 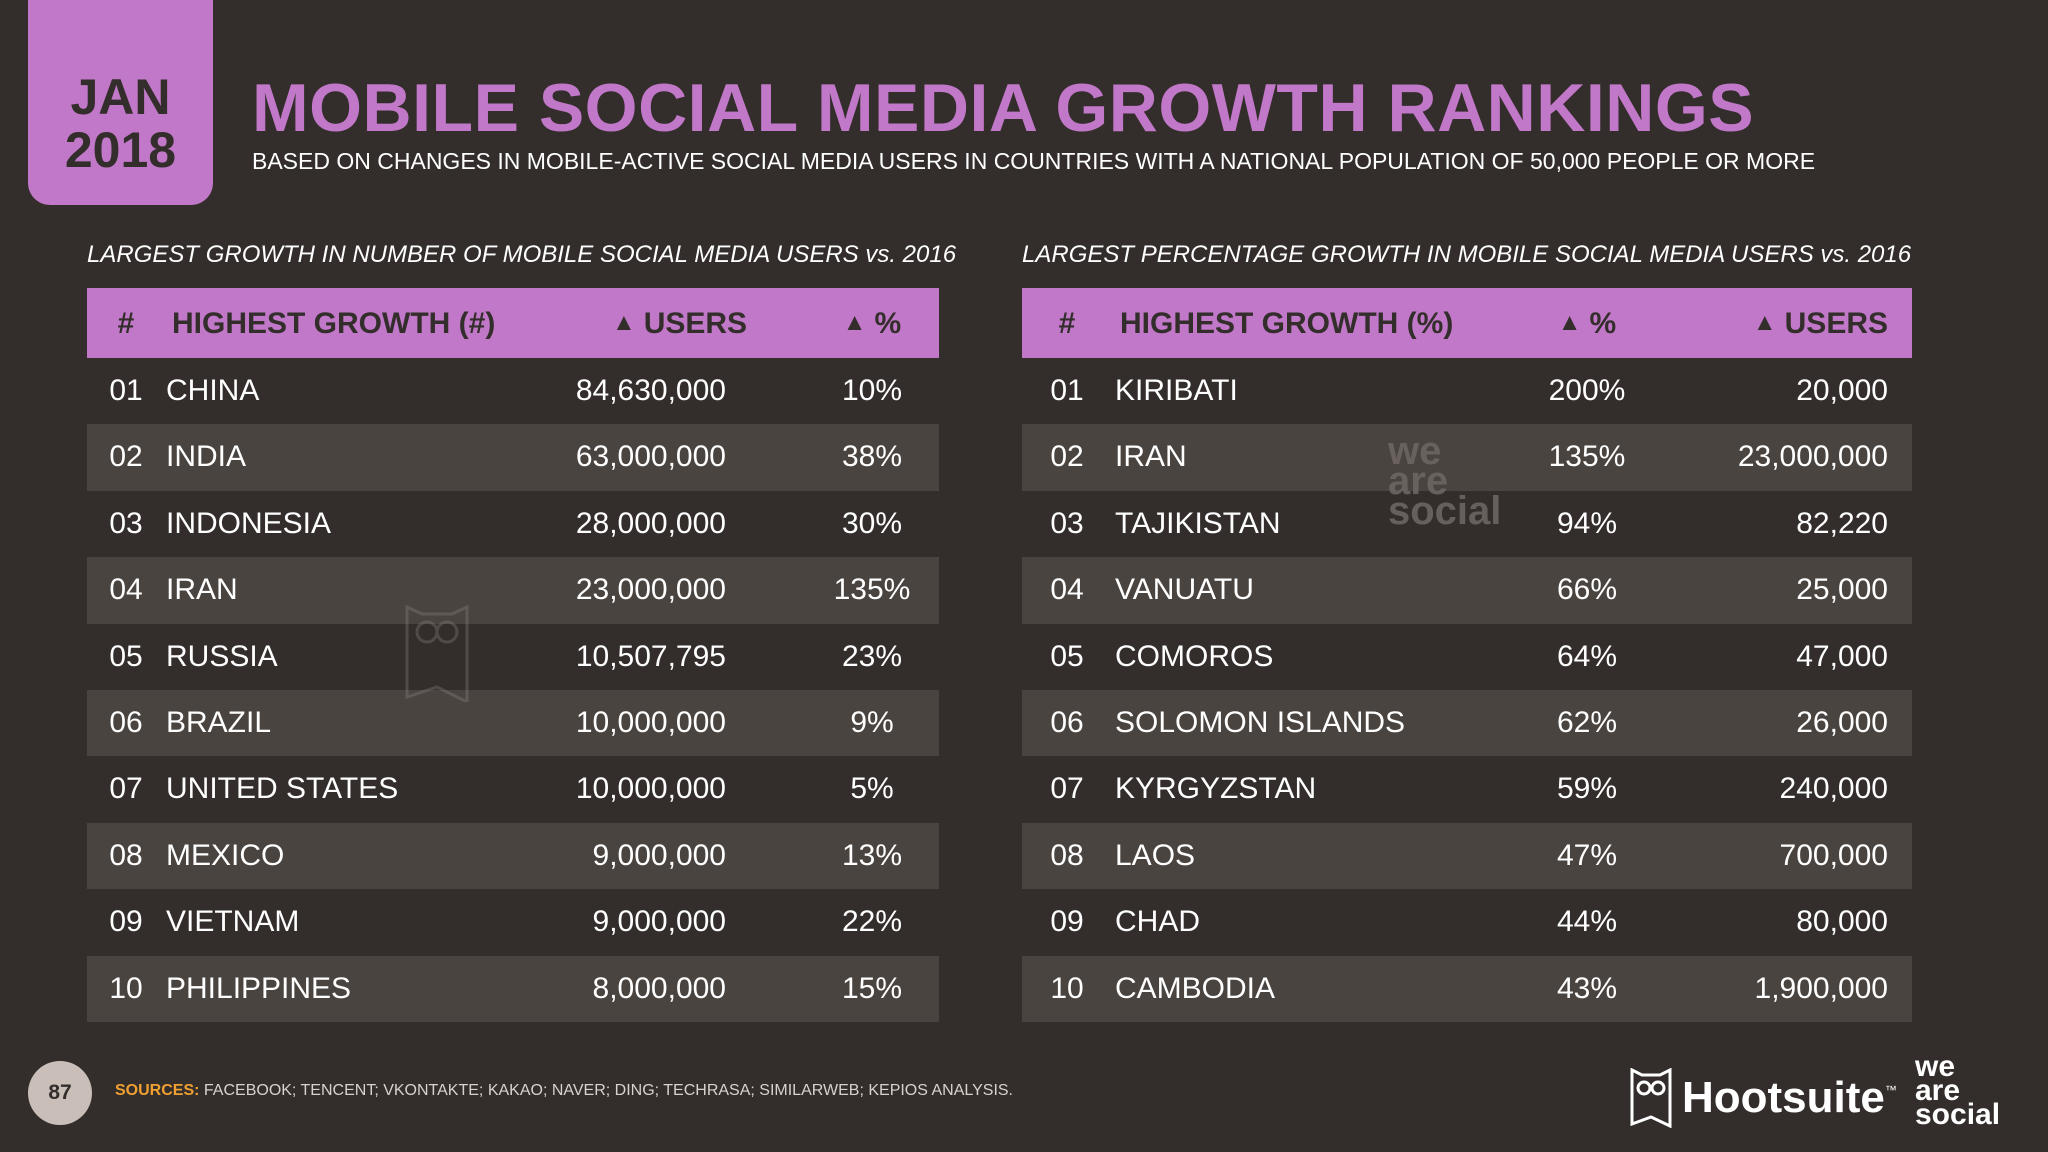 I want to click on cell-pct: 59%, so click(x=1587, y=789).